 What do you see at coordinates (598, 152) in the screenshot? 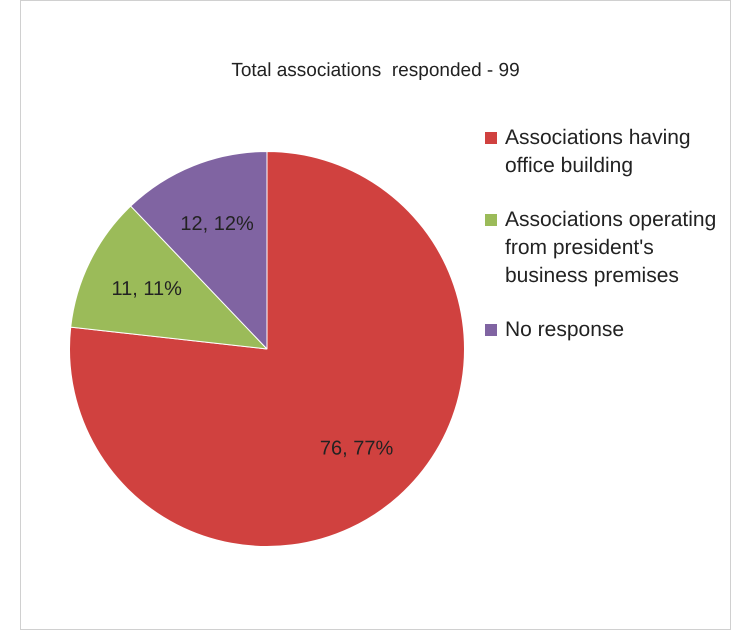
I see `legend-label: Associations having office building` at bounding box center [598, 152].